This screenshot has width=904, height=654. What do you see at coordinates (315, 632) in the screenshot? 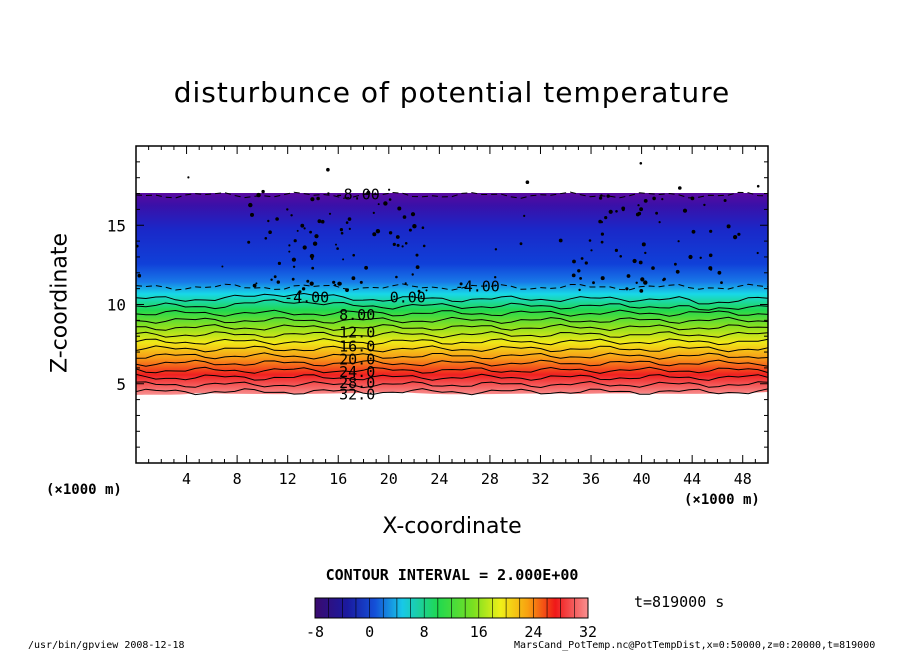
I see `colorbar-tick-label: -8` at bounding box center [315, 632].